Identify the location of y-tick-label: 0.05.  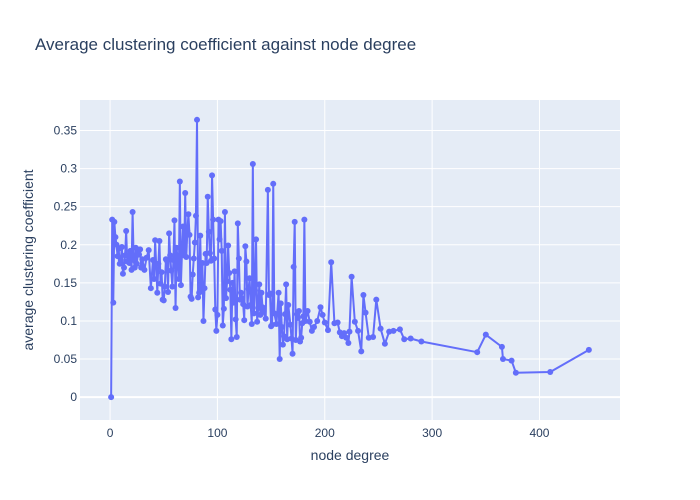
(66, 359).